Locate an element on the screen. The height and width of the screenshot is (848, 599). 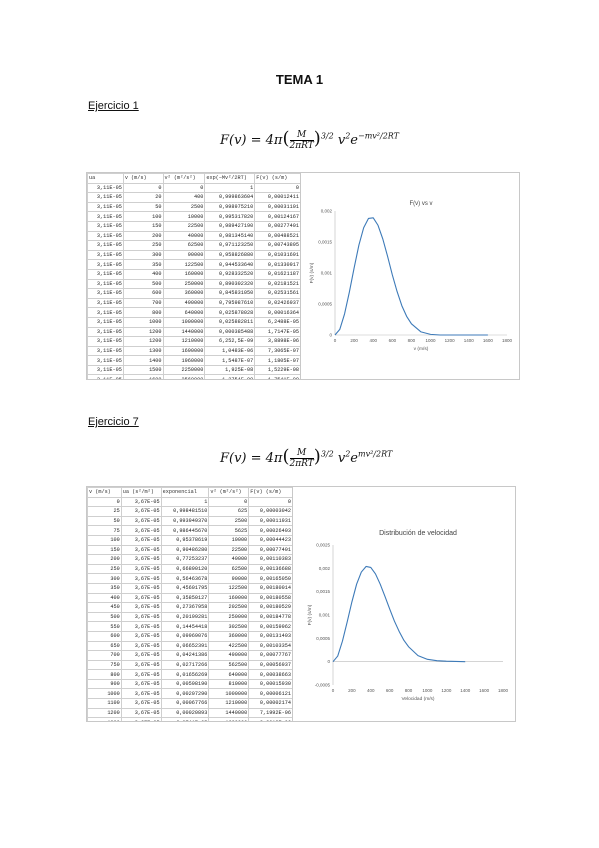
column-header: v² (m²/s²) is located at coordinates (184, 178).